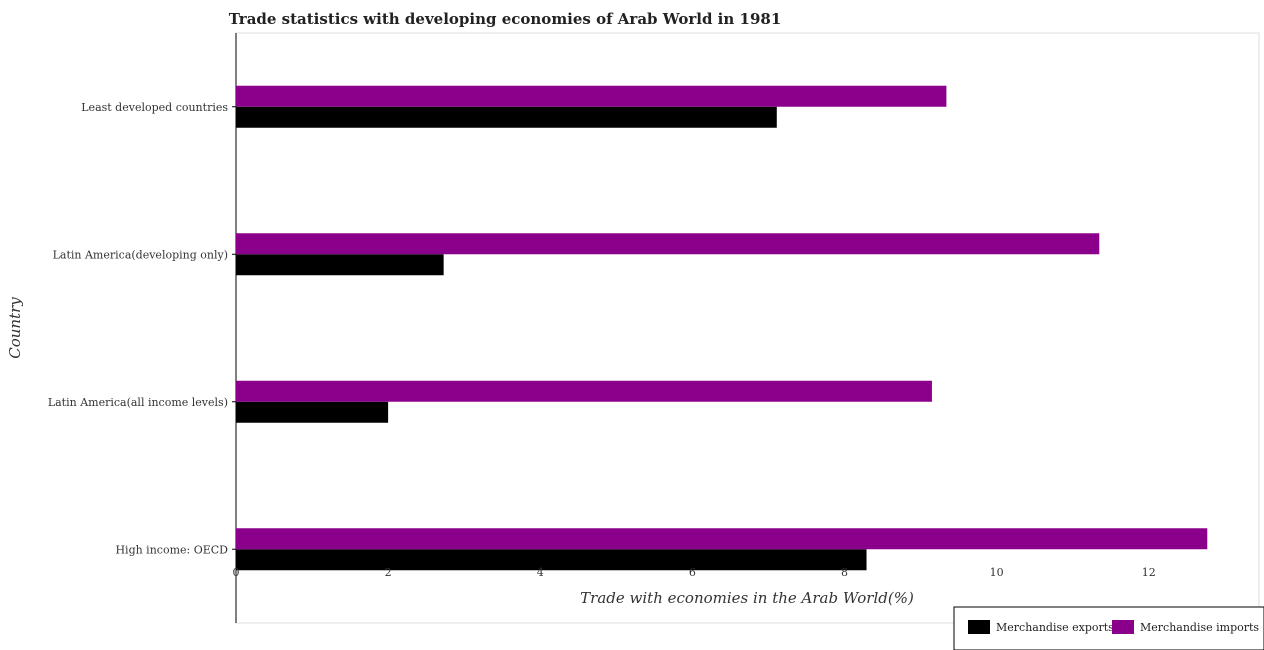 The image size is (1264, 650). I want to click on x-tick-label-2: 4, so click(540, 572).